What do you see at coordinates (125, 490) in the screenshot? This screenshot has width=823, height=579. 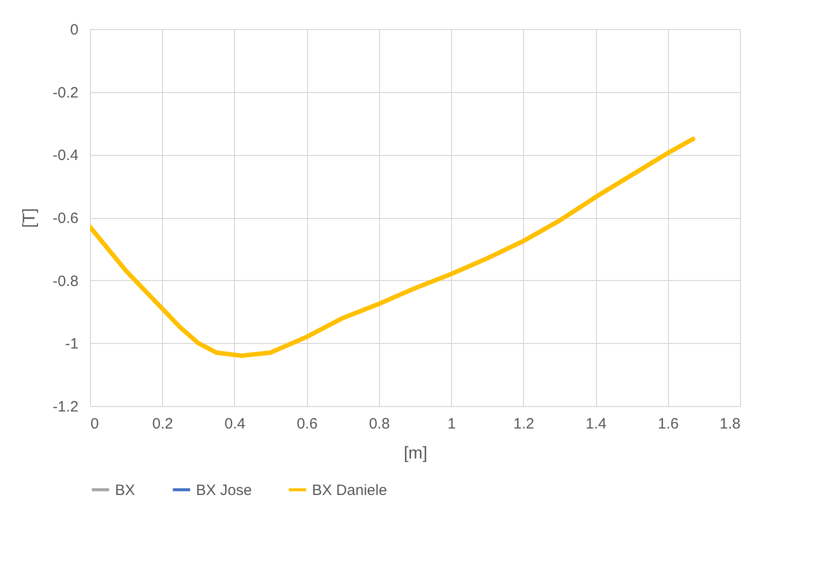 I see `legend-label: BX` at bounding box center [125, 490].